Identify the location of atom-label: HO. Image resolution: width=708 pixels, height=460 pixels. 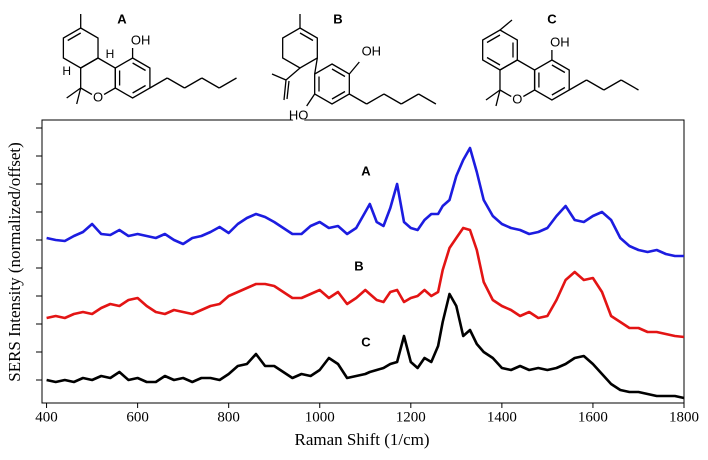
(299, 114).